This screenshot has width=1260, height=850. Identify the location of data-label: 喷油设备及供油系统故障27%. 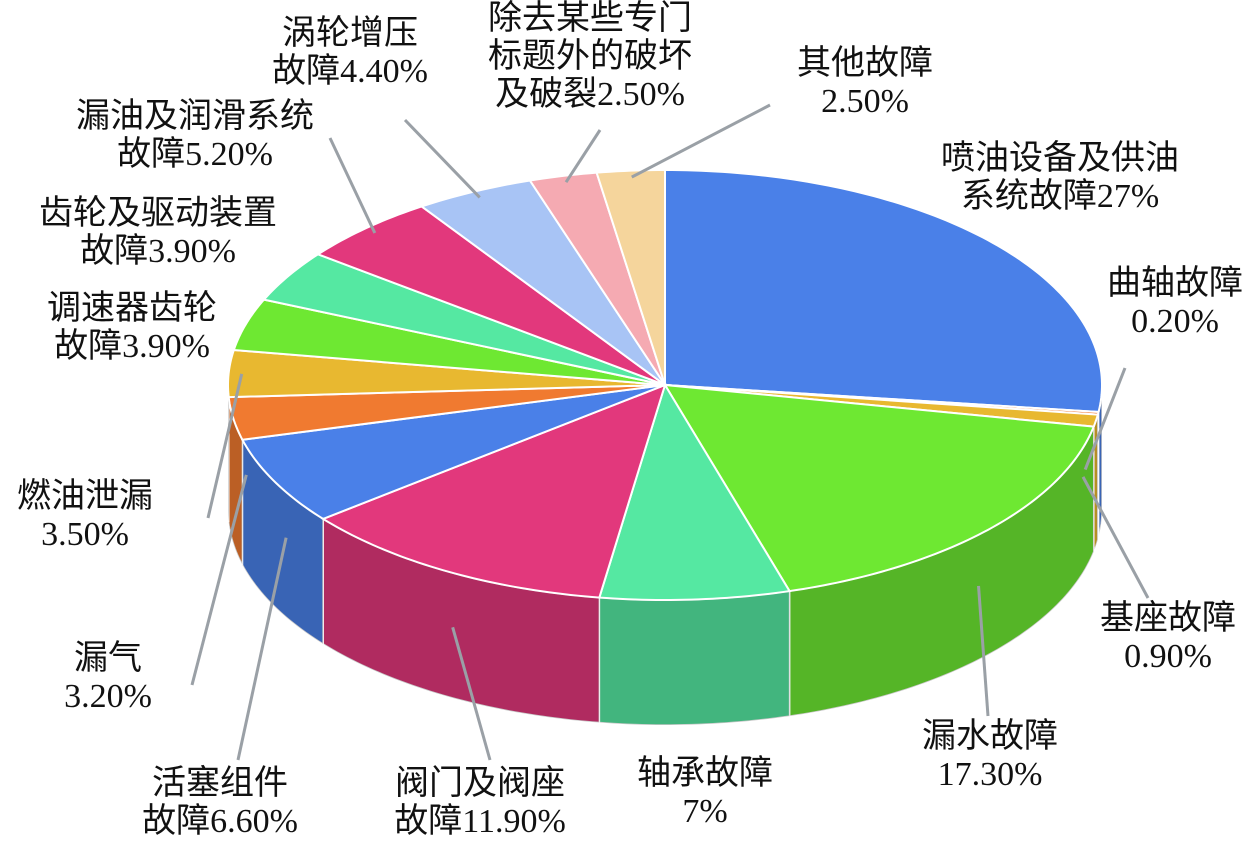
(1060, 178).